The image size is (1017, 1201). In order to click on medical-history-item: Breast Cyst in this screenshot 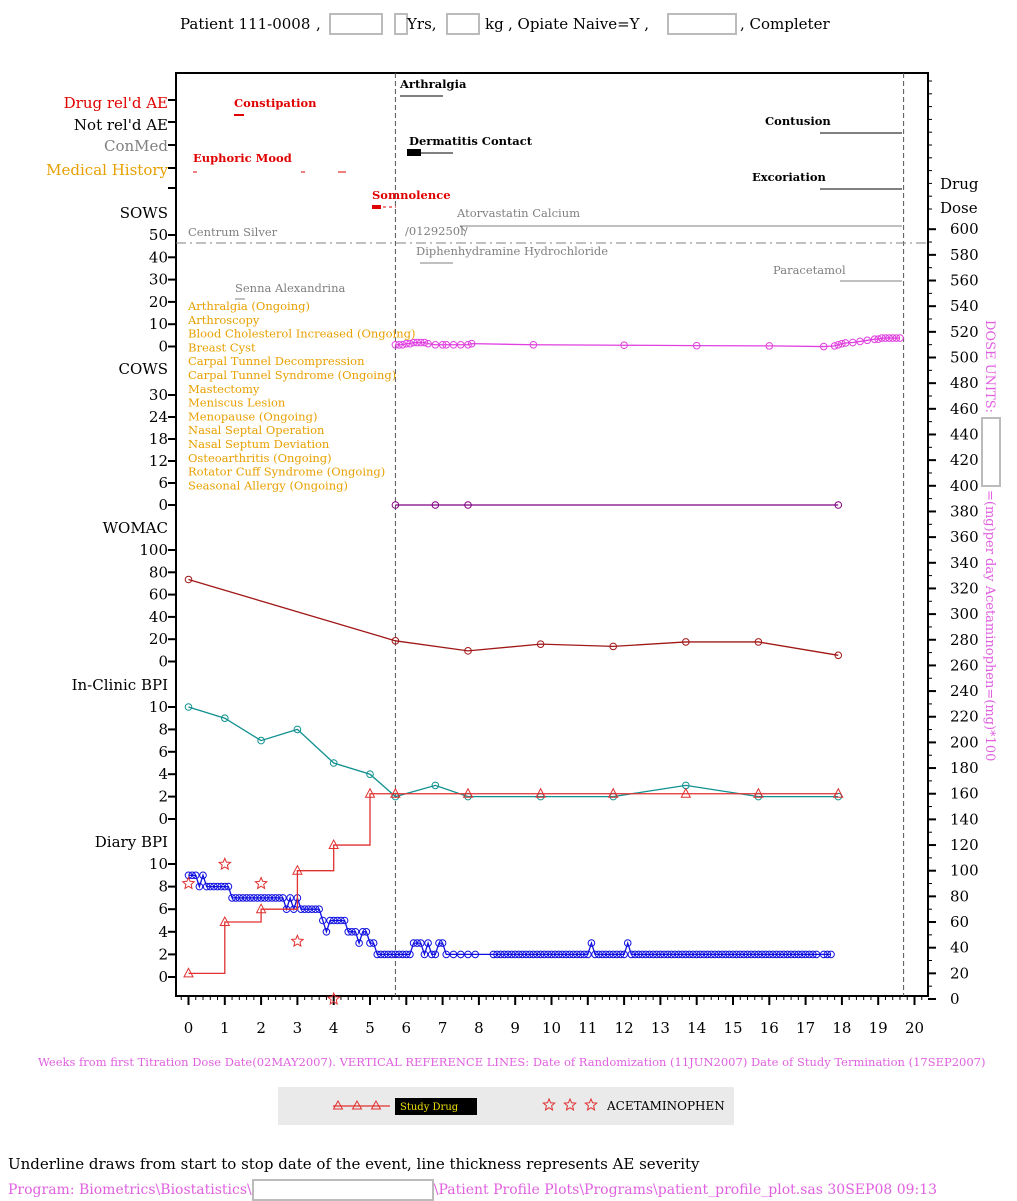, I will do `click(222, 347)`.